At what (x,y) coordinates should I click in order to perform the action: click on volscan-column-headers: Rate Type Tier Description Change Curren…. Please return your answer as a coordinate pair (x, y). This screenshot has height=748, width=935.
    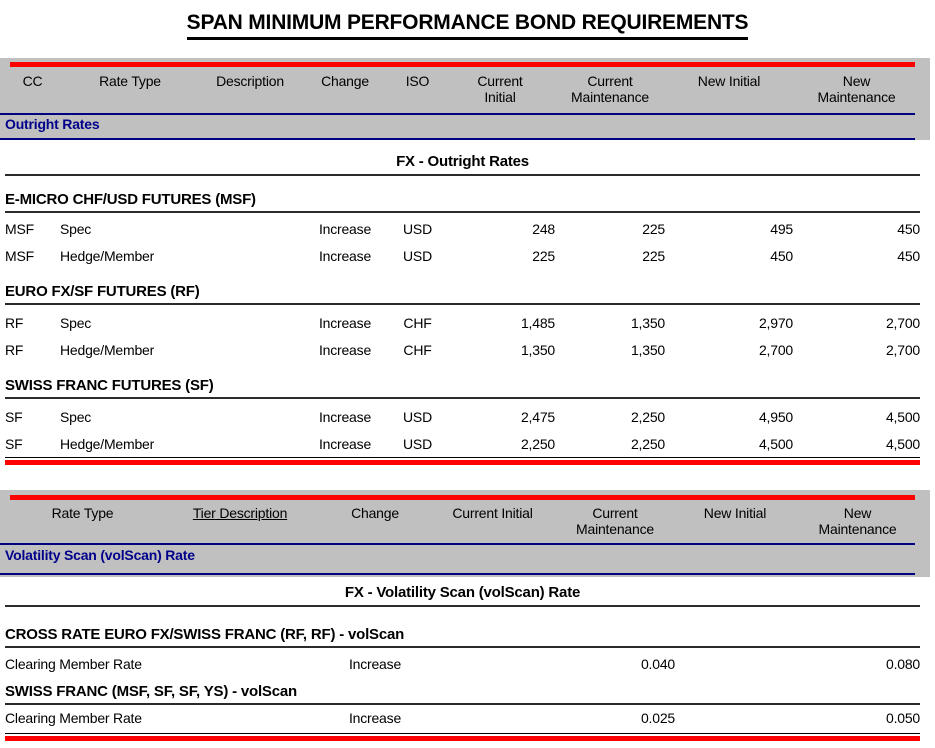
    Looking at the image, I should click on (462, 521).